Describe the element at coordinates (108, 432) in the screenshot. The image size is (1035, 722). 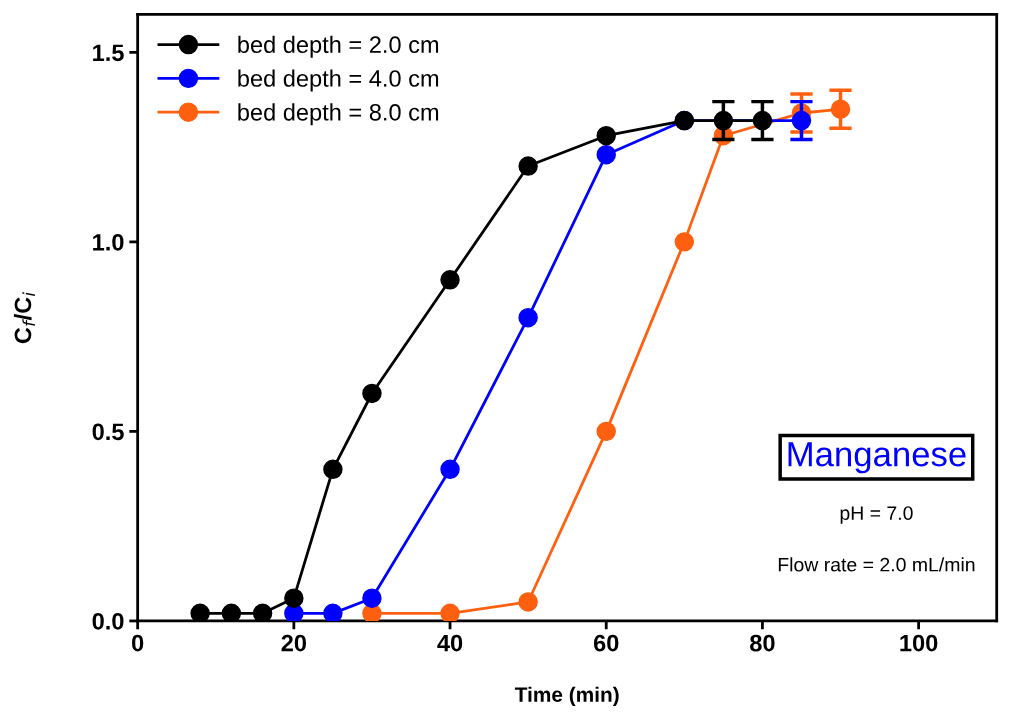
I see `y-tick-label: 0.5` at that location.